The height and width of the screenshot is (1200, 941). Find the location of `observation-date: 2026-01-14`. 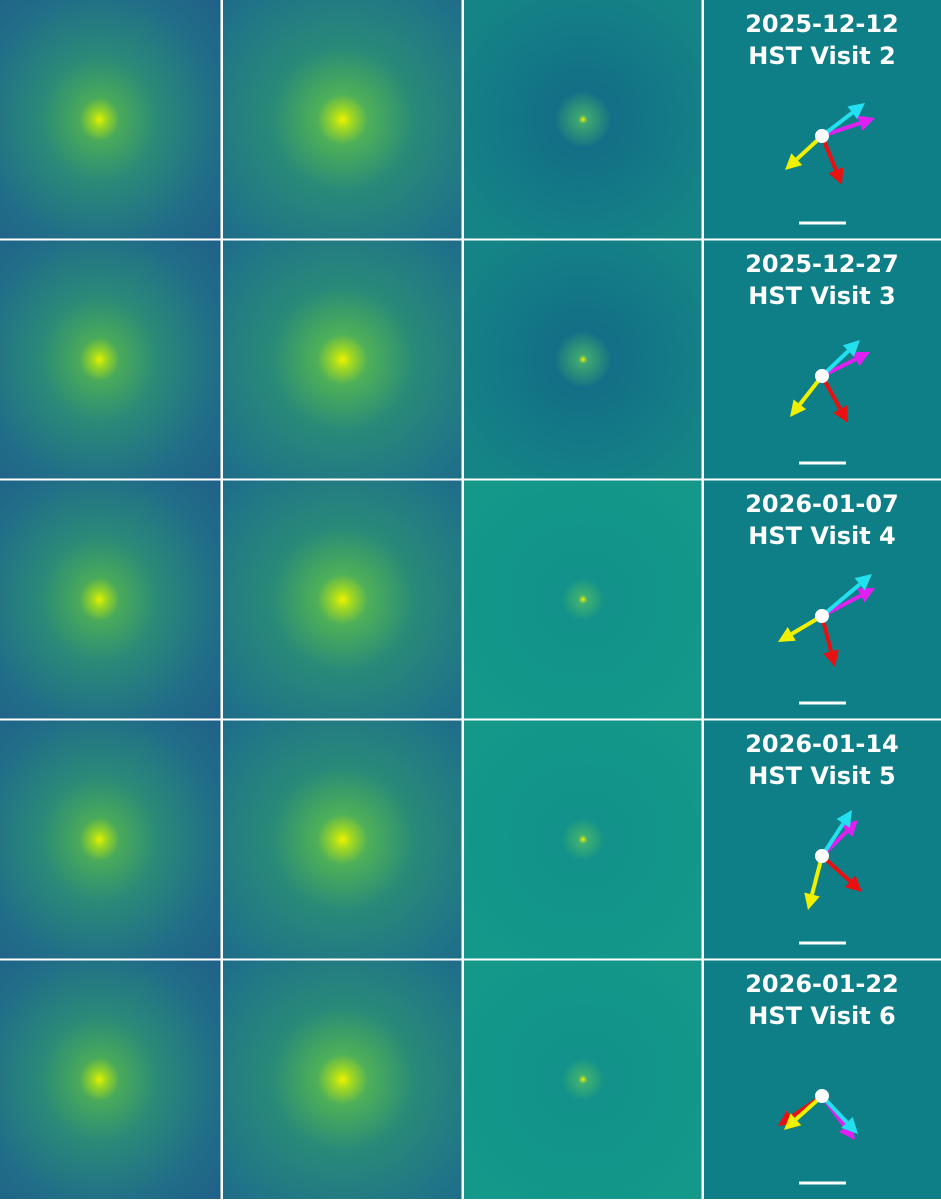

observation-date: 2026-01-14 is located at coordinates (822, 744).